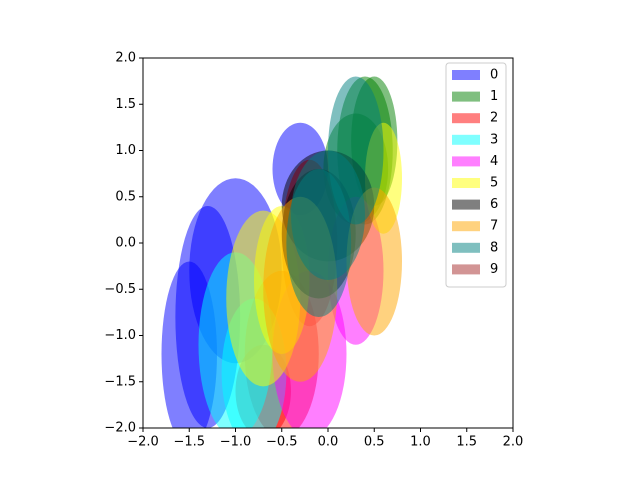 This screenshot has height=480, width=640. Describe the element at coordinates (513, 442) in the screenshot. I see `x-tick-label: 2.0` at that location.